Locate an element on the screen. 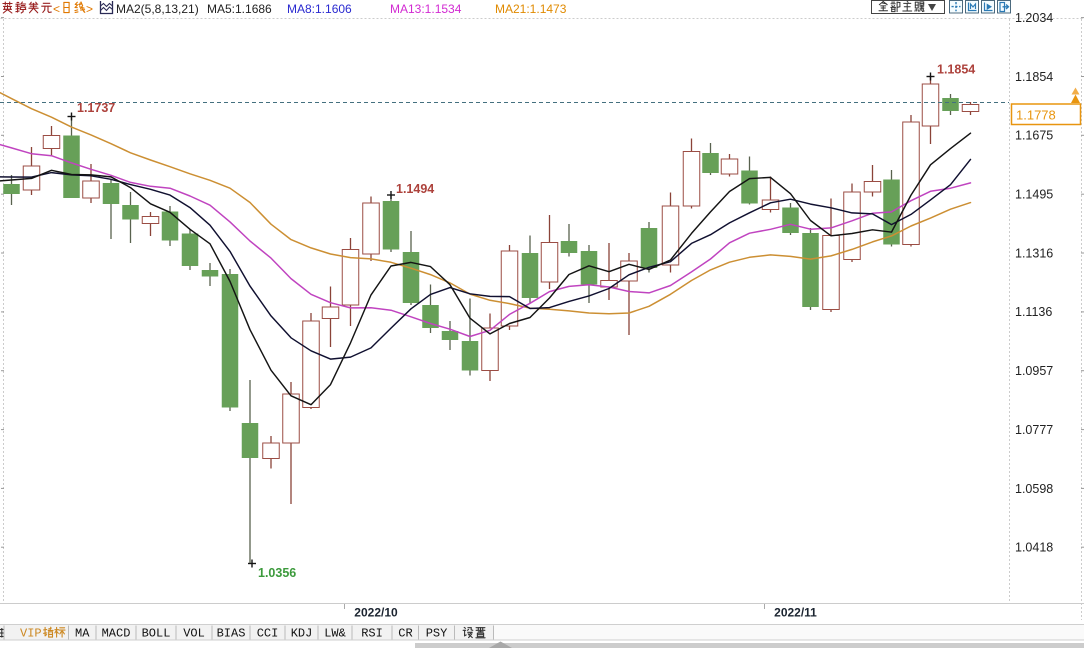 This screenshot has width=1084, height=653. svg-text: 1.1494 is located at coordinates (415, 189).